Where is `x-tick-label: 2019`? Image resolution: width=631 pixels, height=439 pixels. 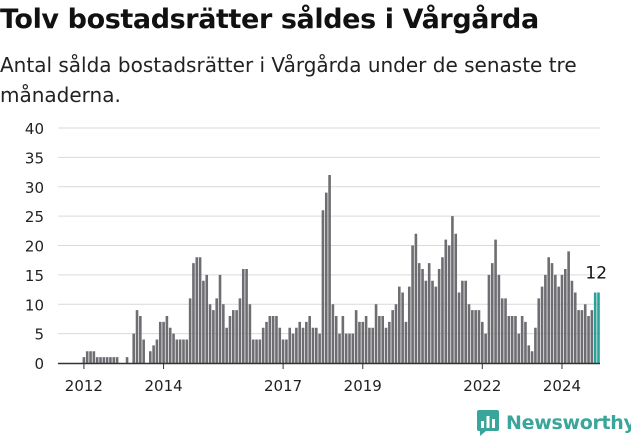
x-tick-label: 2019 is located at coordinates (363, 386).